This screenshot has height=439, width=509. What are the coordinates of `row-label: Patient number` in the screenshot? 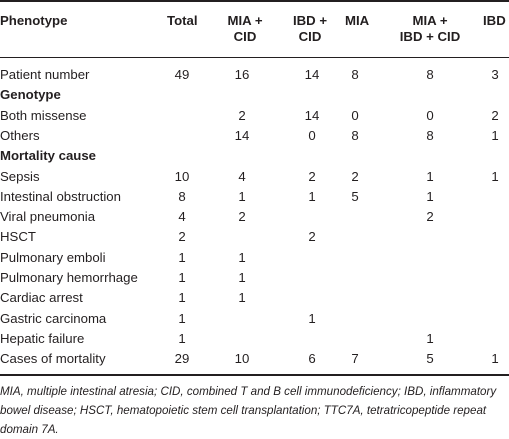 It's located at (45, 74).